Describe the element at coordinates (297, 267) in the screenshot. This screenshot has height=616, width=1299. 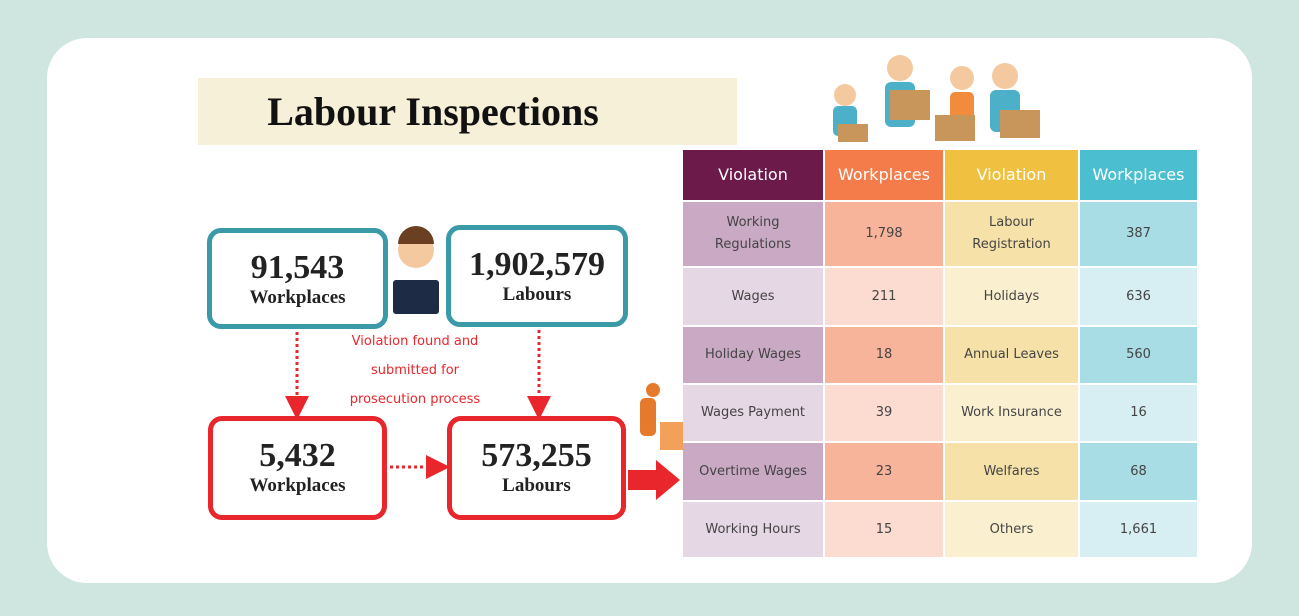
I see `stat-number: 91,543` at that location.